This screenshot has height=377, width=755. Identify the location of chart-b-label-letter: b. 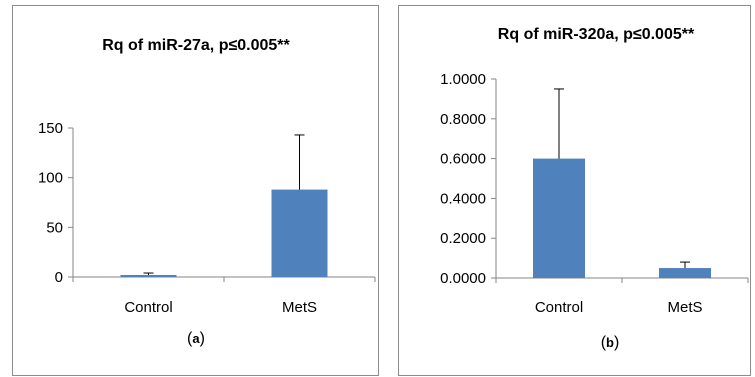
(610, 342).